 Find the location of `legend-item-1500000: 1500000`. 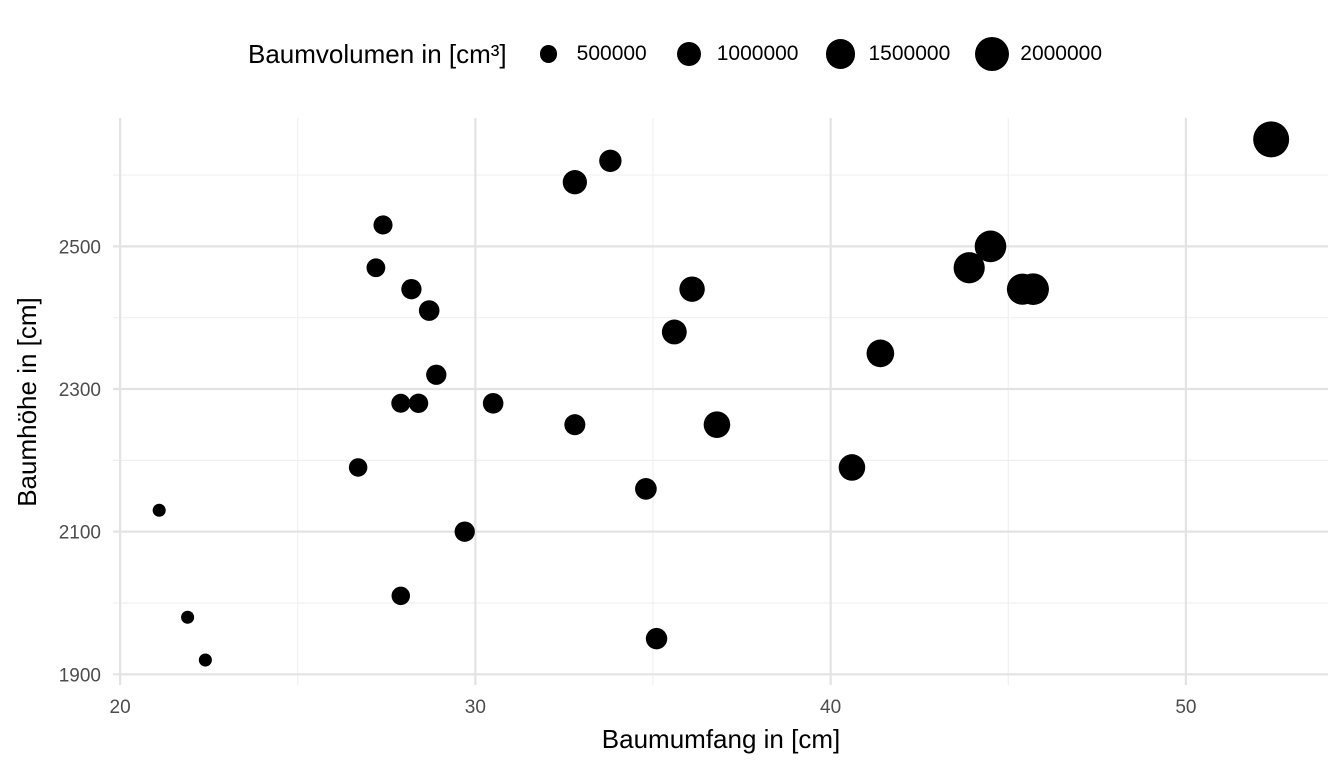

legend-item-1500000: 1500000 is located at coordinates (886, 54).